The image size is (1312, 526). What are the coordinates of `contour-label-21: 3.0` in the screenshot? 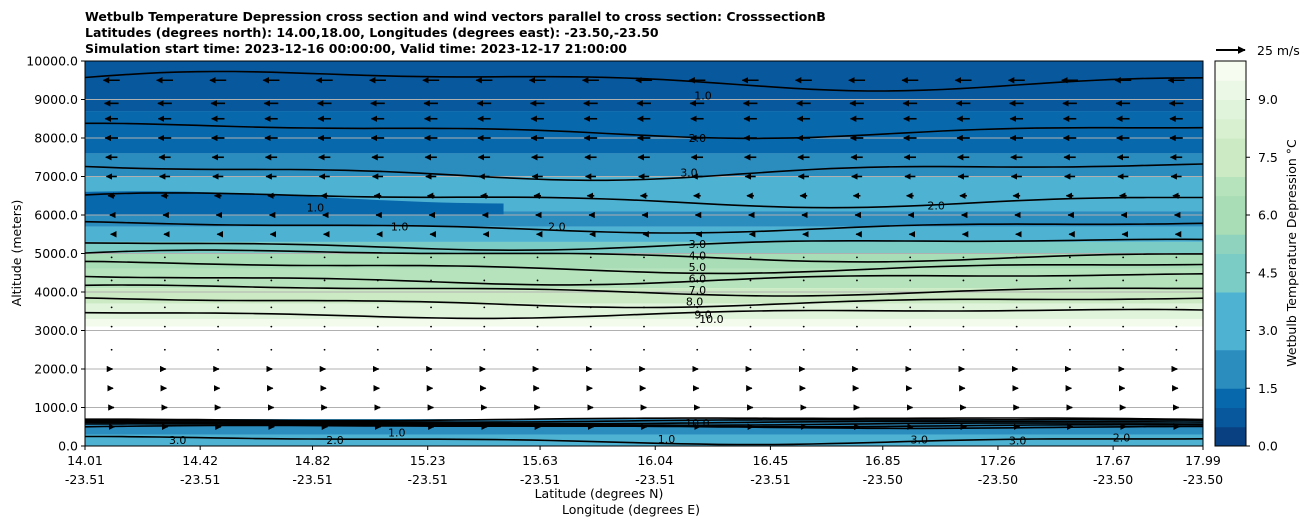 It's located at (1018, 441).